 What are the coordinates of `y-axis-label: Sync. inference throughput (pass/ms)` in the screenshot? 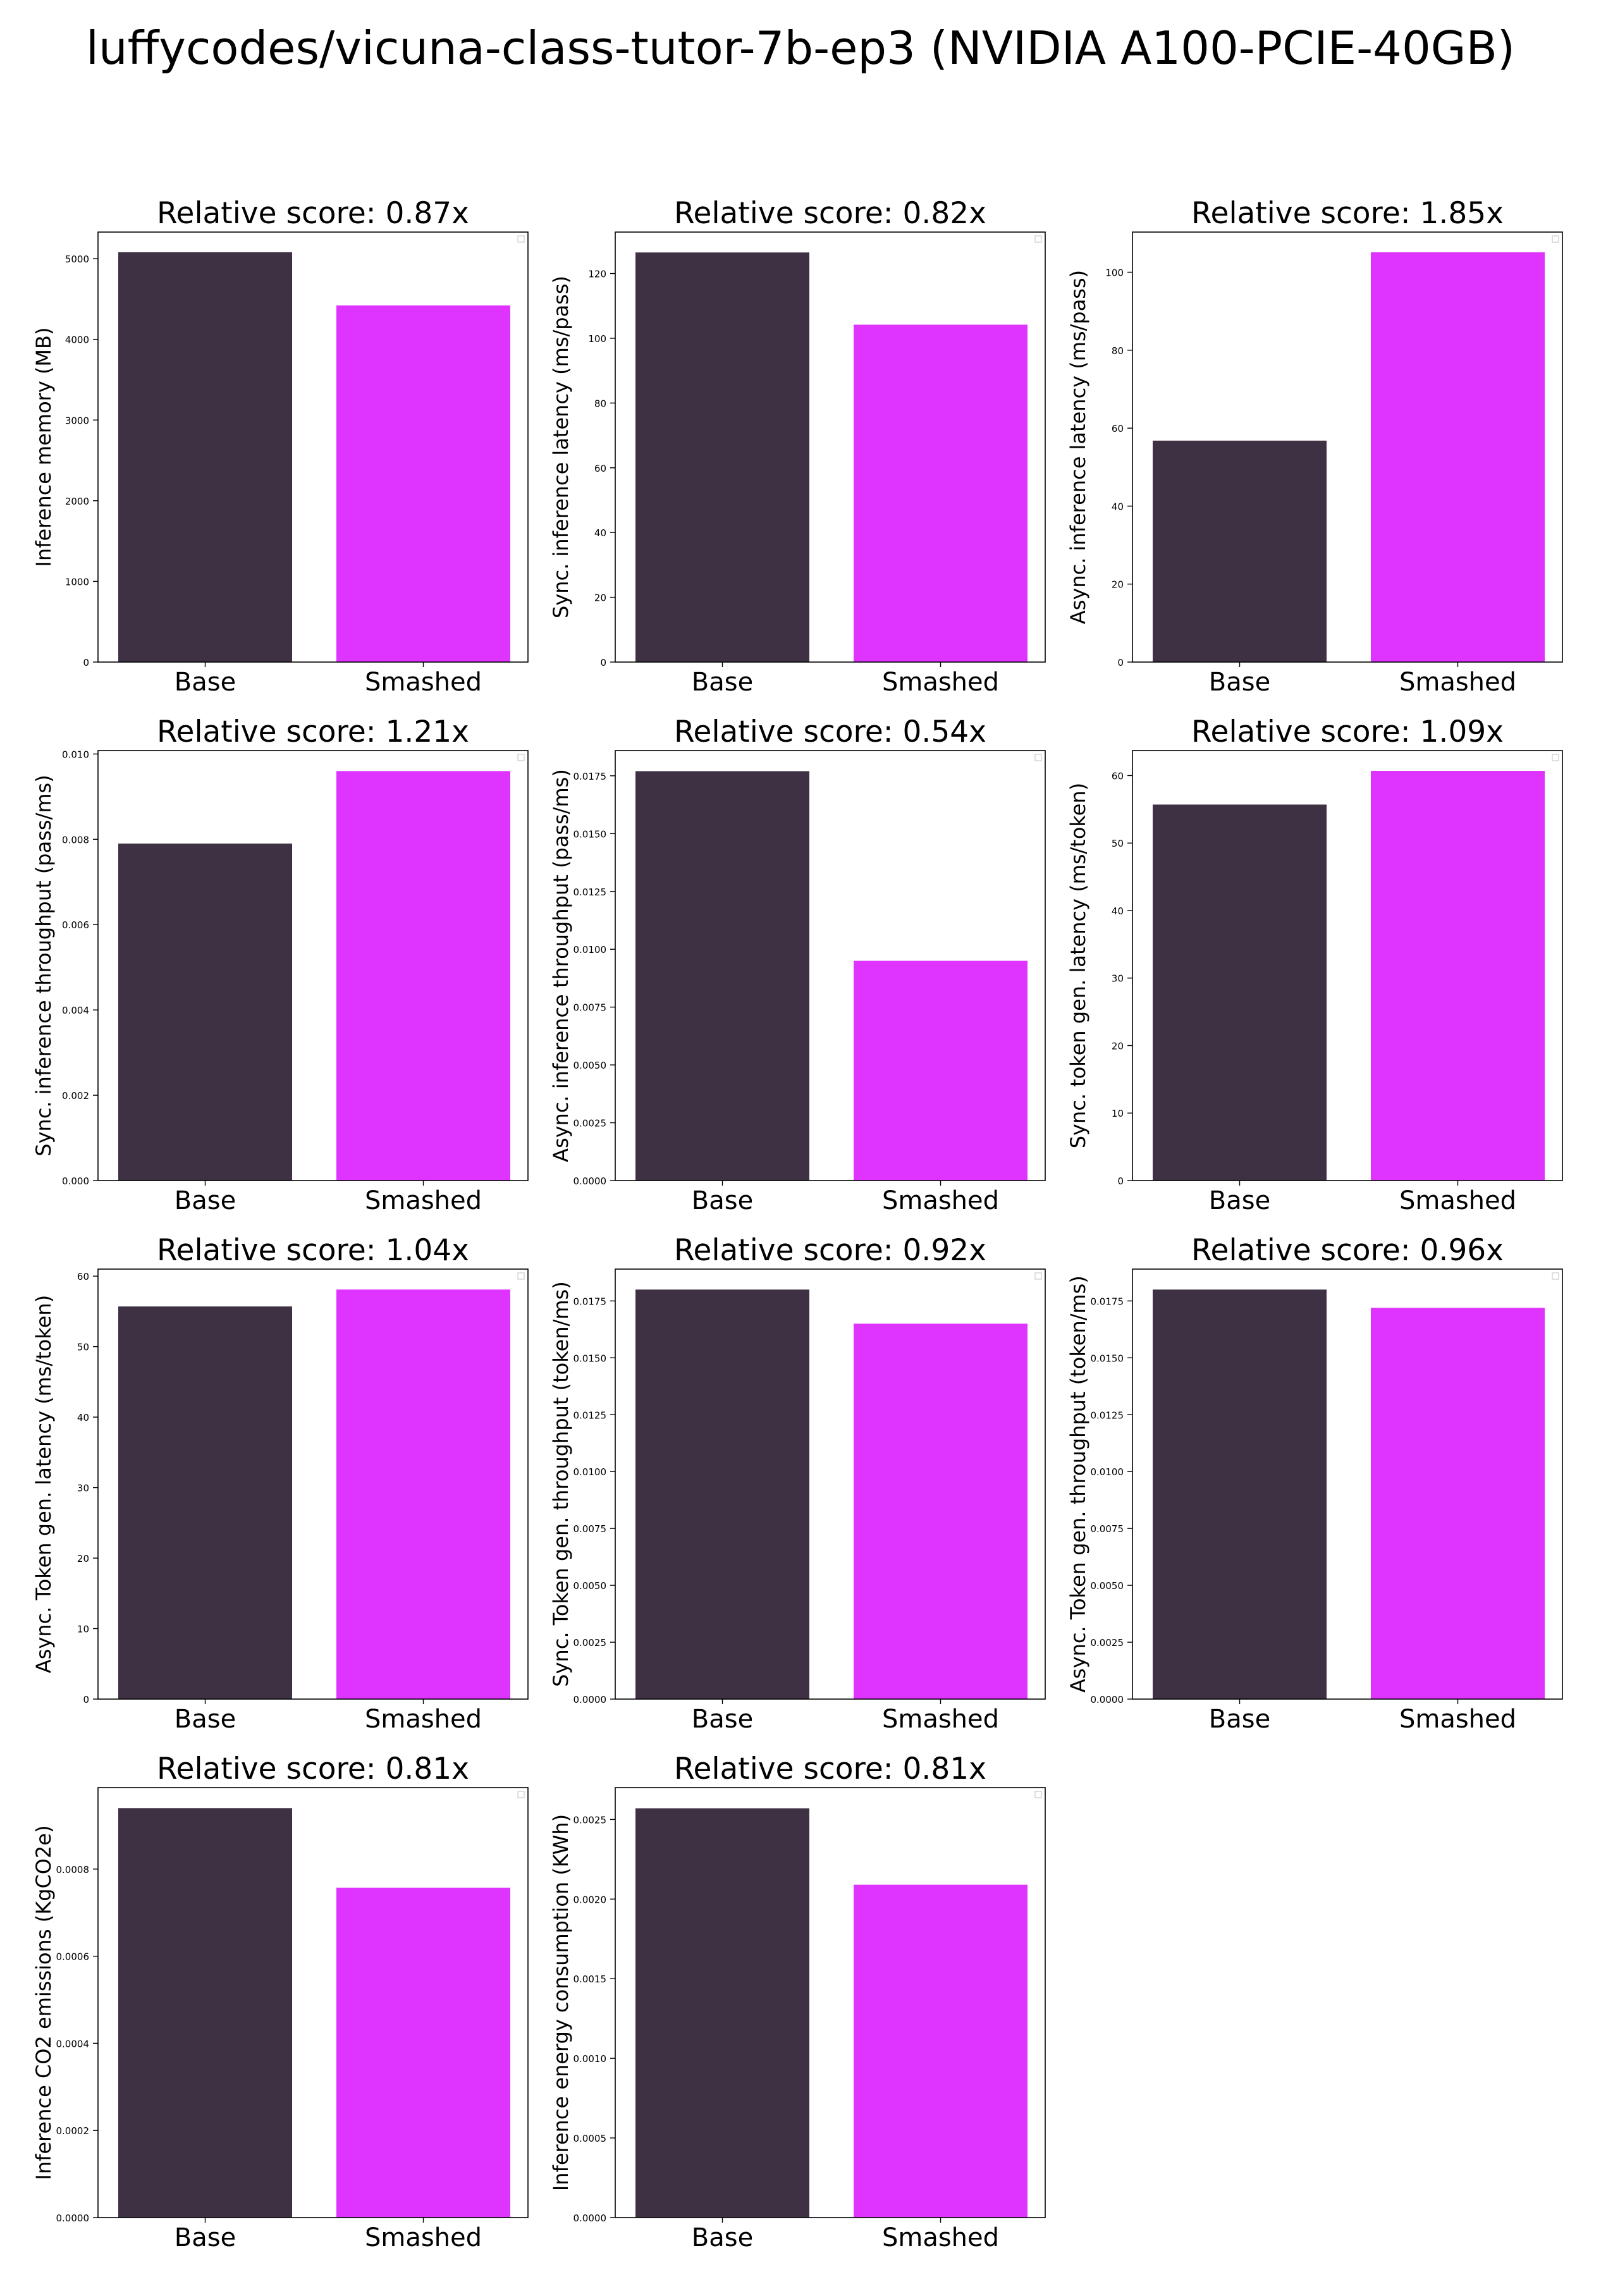 It's located at (44, 965).